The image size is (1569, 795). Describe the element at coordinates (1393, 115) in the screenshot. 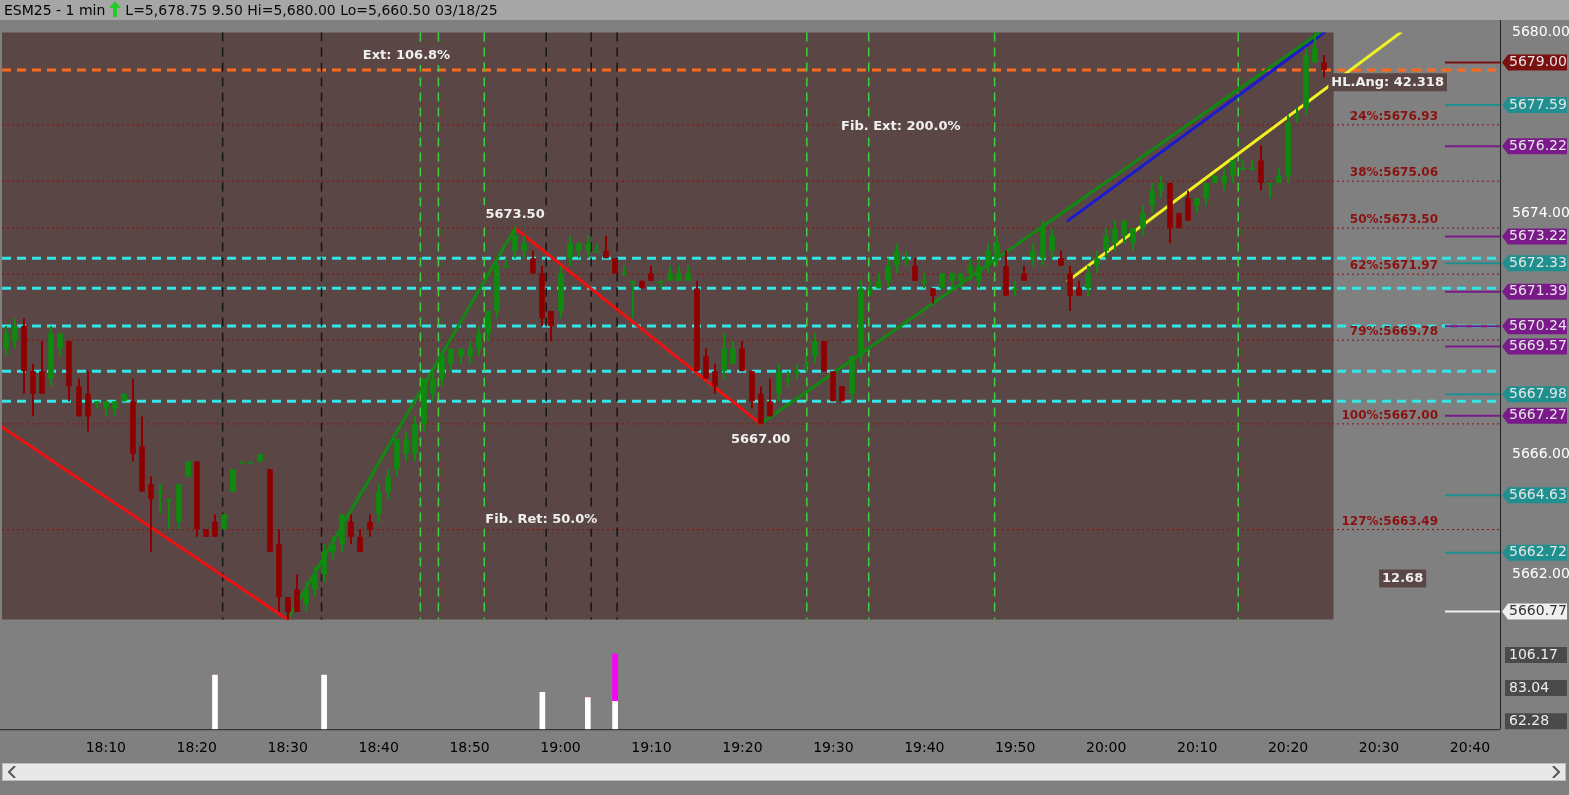

I see `ref-line-label: 24%:5676.93` at that location.